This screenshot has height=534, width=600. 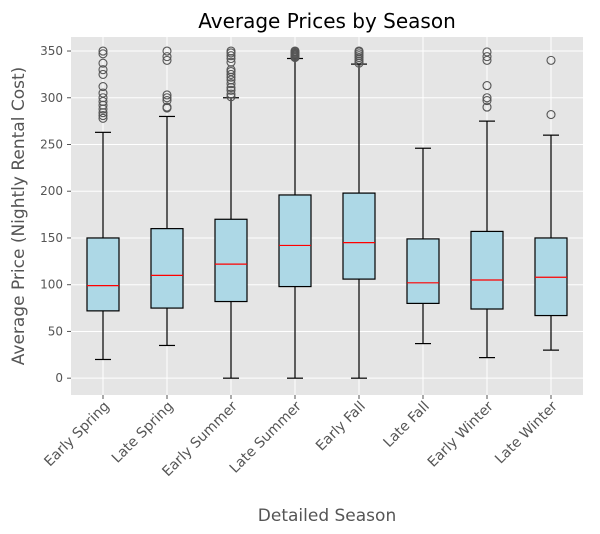 What do you see at coordinates (231, 212) in the screenshot?
I see `box-early-summer` at bounding box center [231, 212].